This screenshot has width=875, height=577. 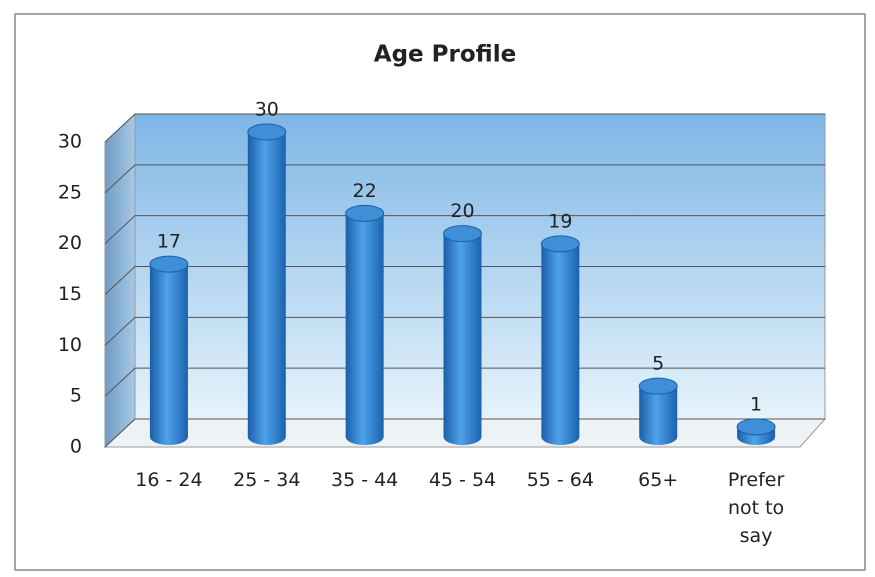 What do you see at coordinates (267, 110) in the screenshot?
I see `value-label: 30` at bounding box center [267, 110].